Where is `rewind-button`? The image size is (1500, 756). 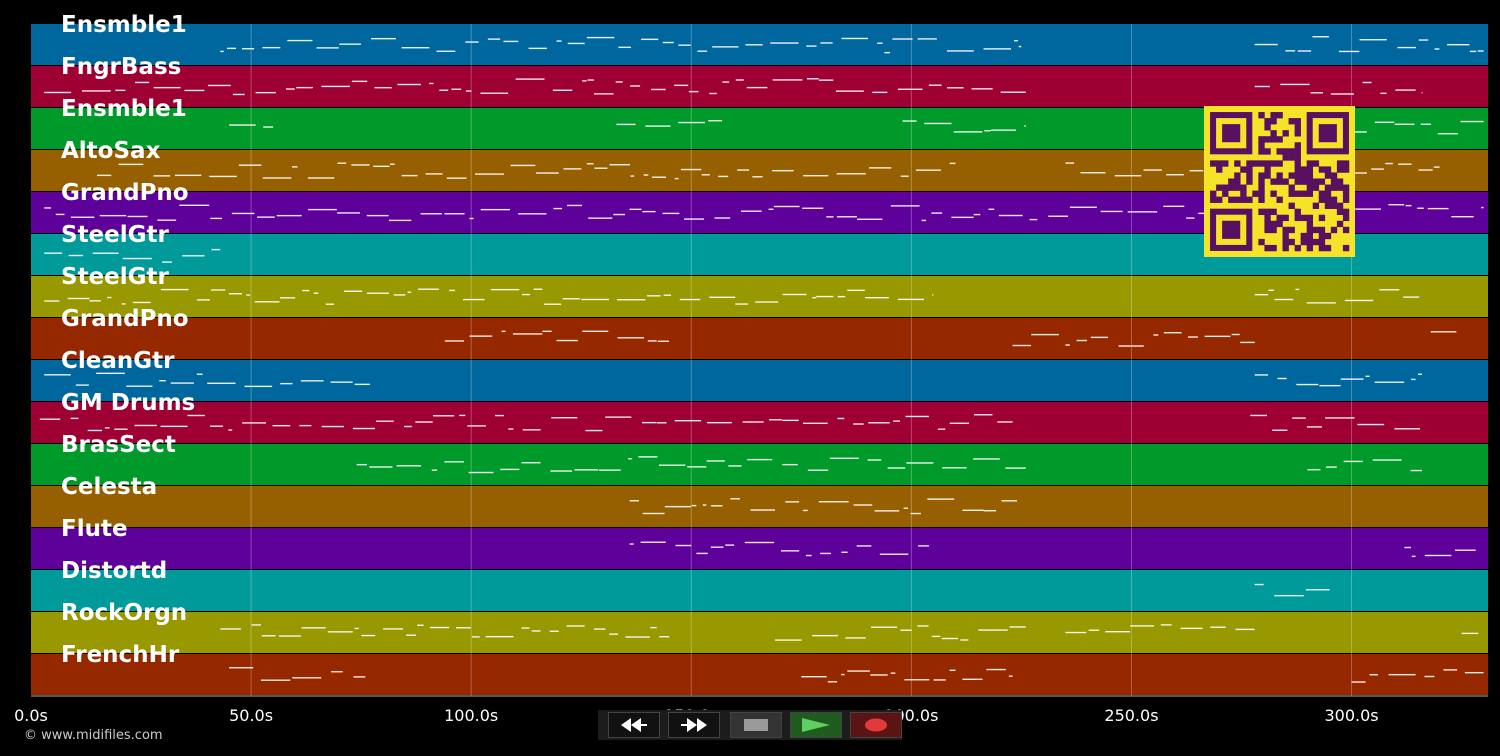 rewind-button is located at coordinates (634, 725).